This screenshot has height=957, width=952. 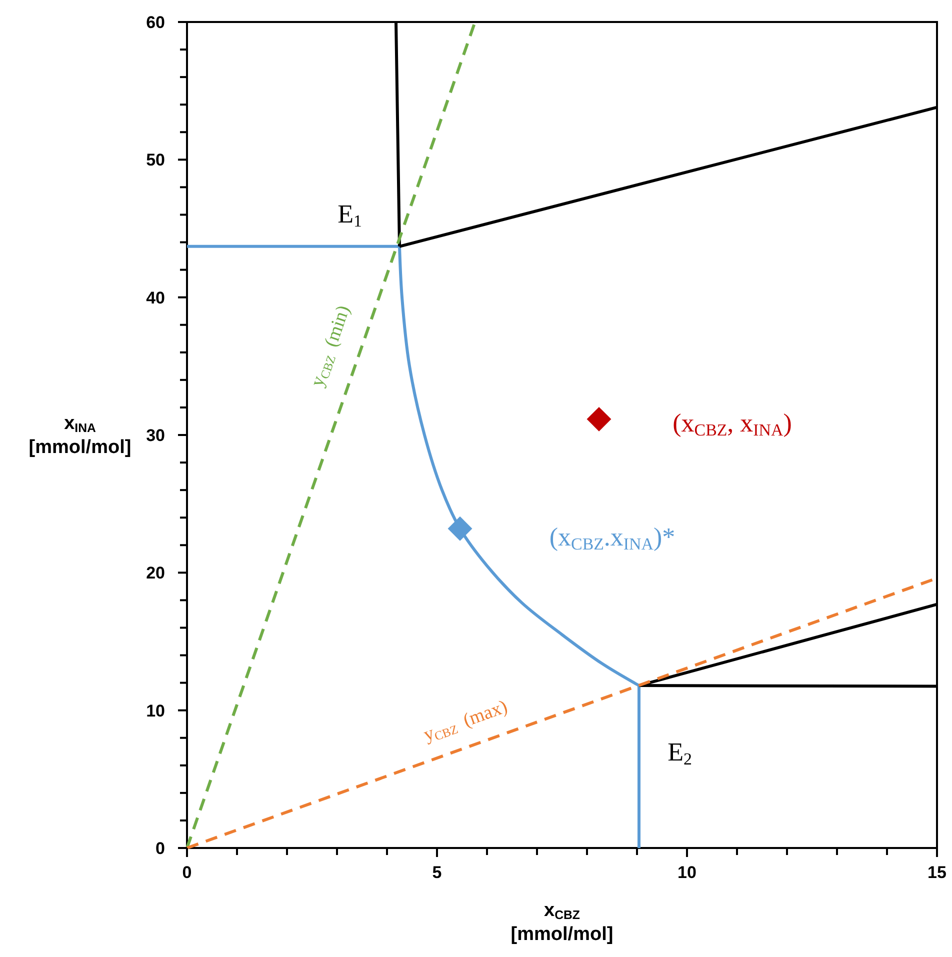 What do you see at coordinates (155, 22) in the screenshot?
I see `y-tick-label: 60` at bounding box center [155, 22].